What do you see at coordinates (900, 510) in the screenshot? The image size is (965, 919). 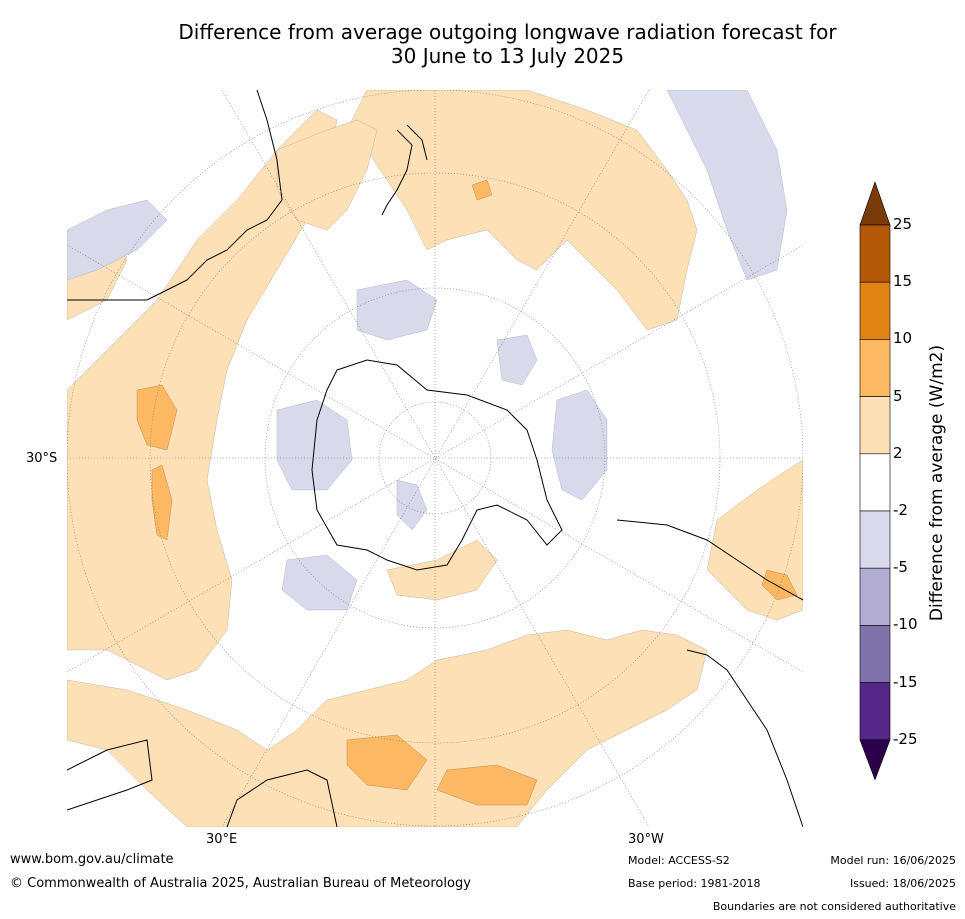 I see `colorbar-tick: -2` at bounding box center [900, 510].